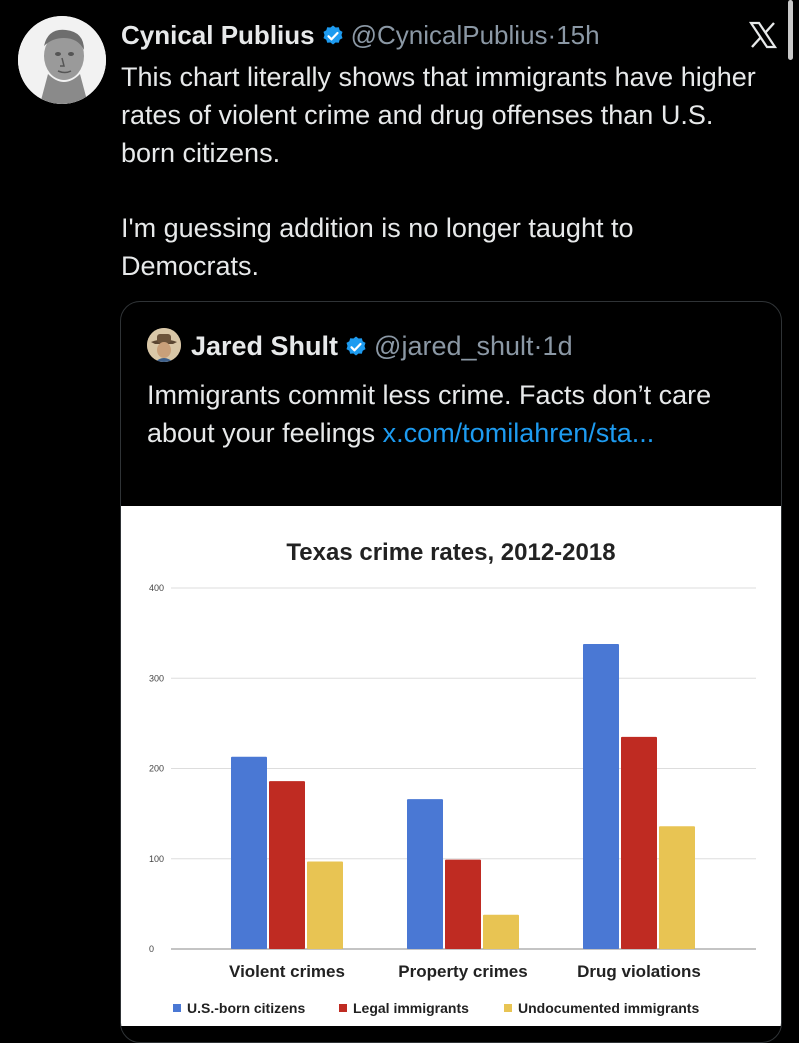 The height and width of the screenshot is (1043, 799). What do you see at coordinates (287, 971) in the screenshot?
I see `x-category-label: Violent crimes` at bounding box center [287, 971].